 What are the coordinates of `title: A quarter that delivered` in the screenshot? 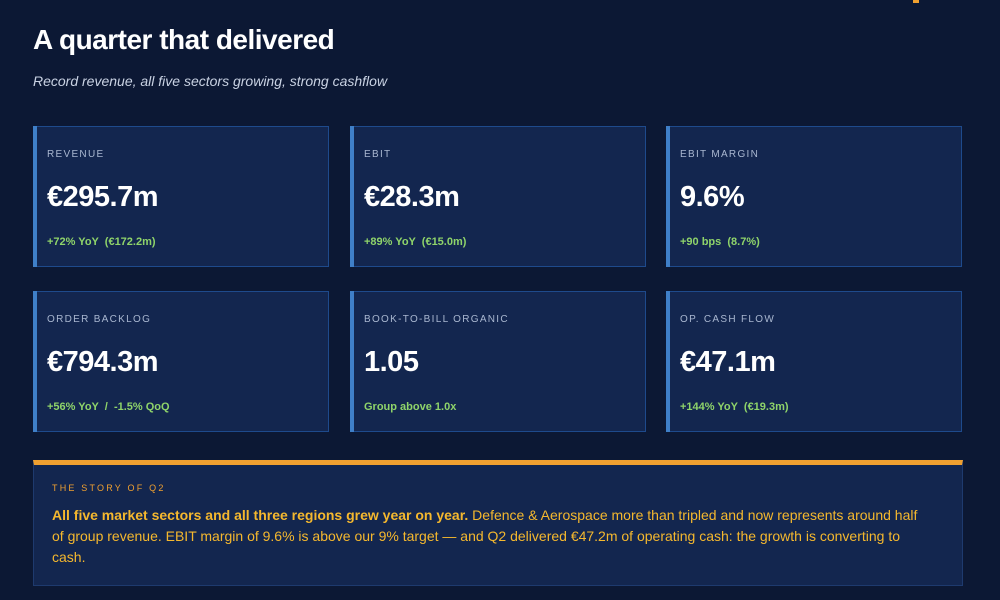 It's located at (184, 39).